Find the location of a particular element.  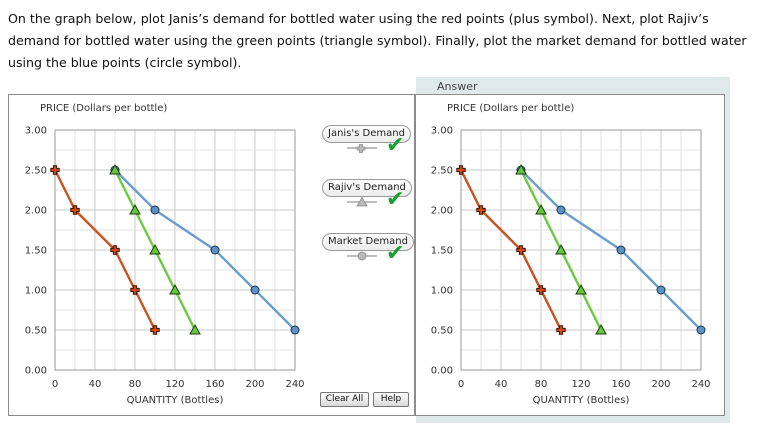

legend-janis-demand: Janis's Demand is located at coordinates (366, 134).